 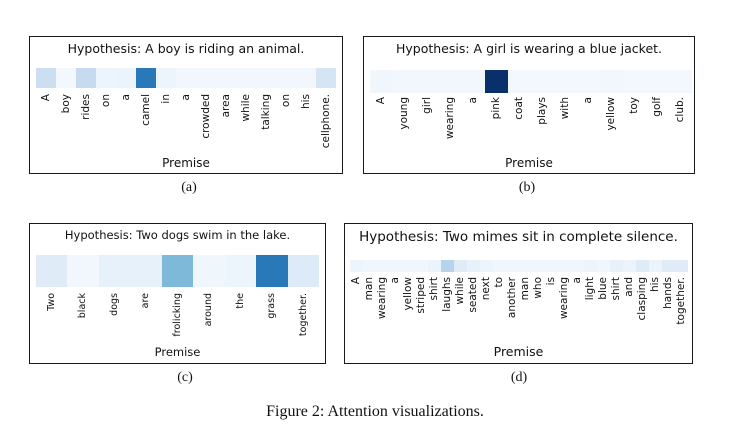 What do you see at coordinates (634, 105) in the screenshot?
I see `premise-word: toy` at bounding box center [634, 105].